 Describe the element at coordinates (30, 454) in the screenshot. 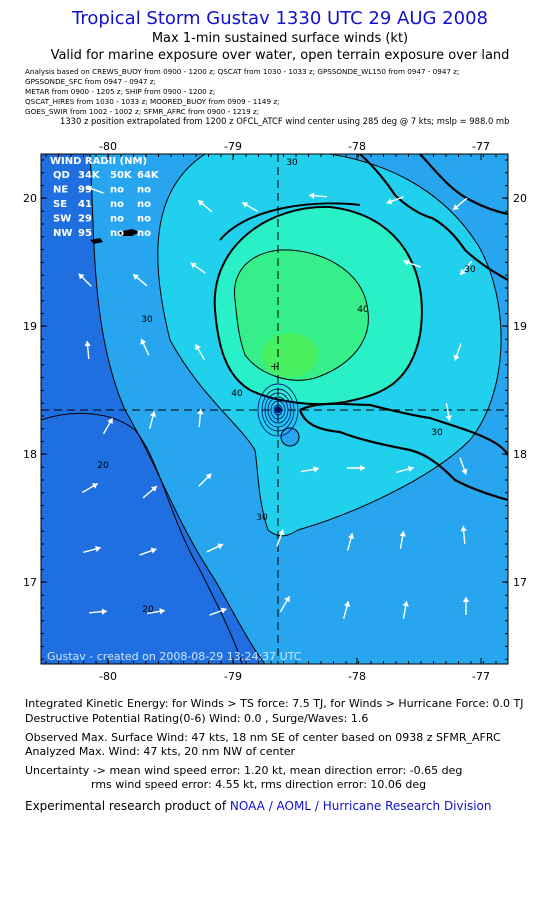

I see `lat-tick-label-left: 18` at that location.